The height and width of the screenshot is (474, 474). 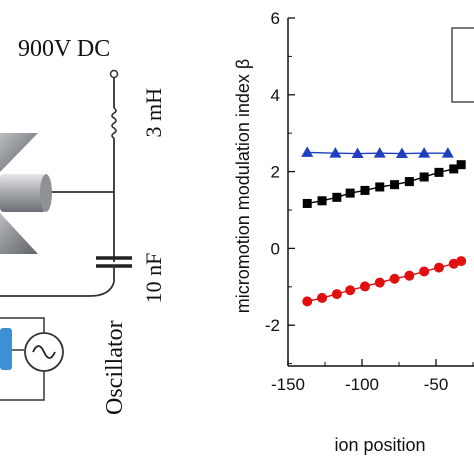 I want to click on legend, so click(x=462, y=65).